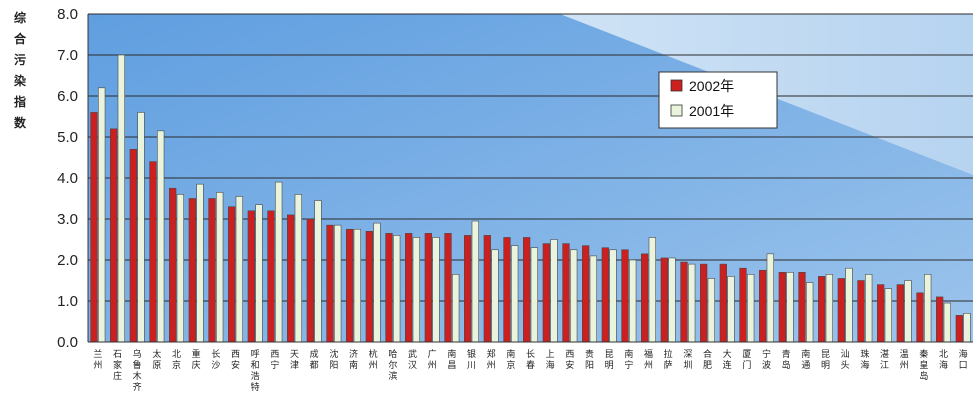 Image resolution: width=979 pixels, height=419 pixels. What do you see at coordinates (491, 359) in the screenshot?
I see `category-label: 郑州` at bounding box center [491, 359].